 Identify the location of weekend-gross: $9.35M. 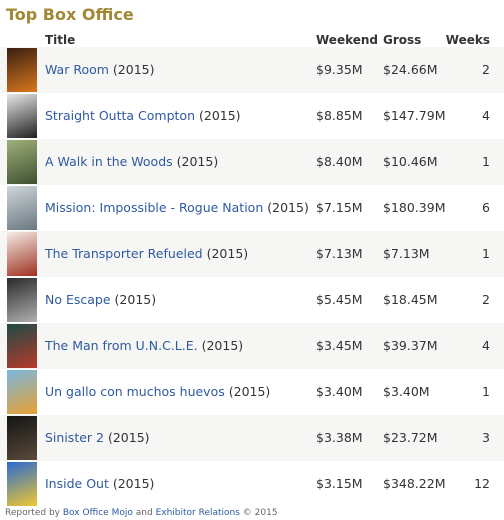
(339, 69).